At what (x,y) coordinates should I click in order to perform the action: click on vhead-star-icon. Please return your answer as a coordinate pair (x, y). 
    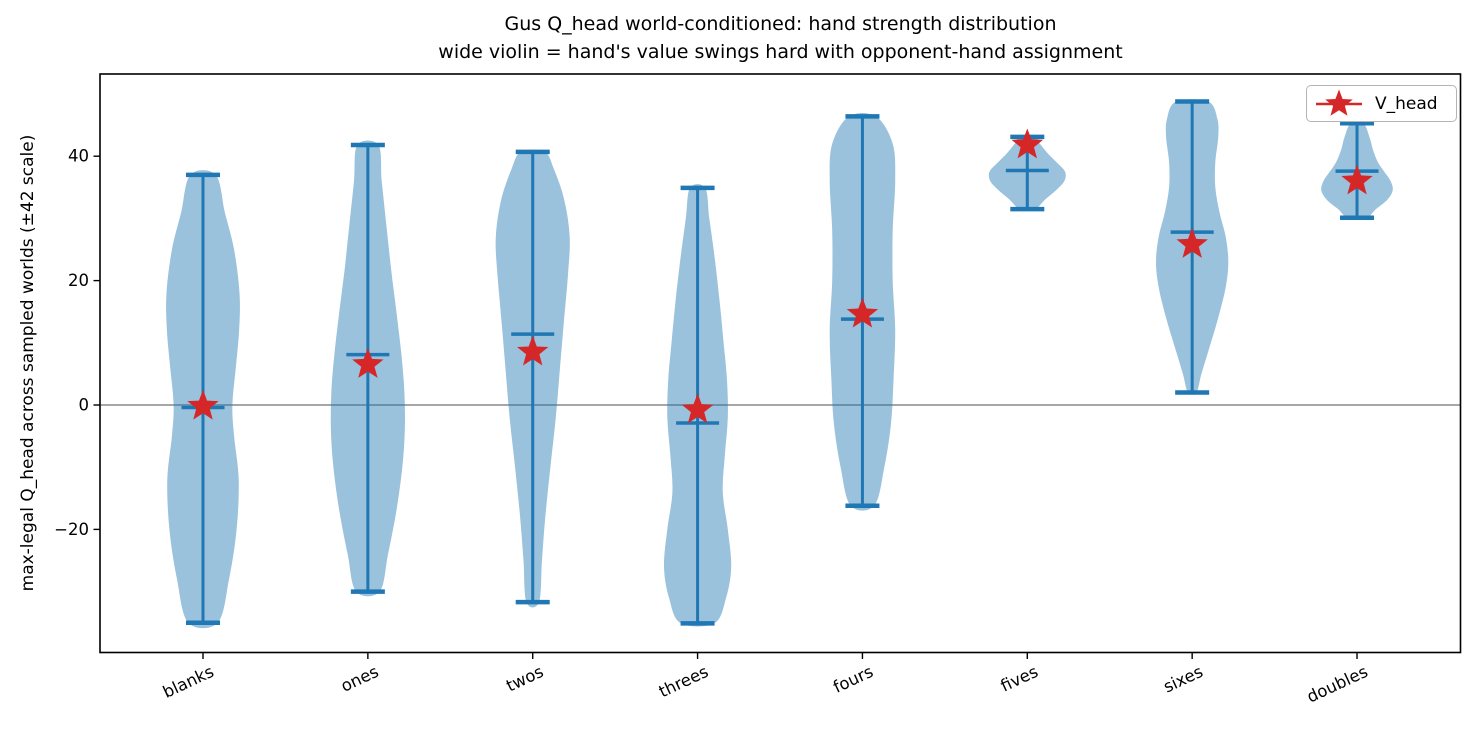
    Looking at the image, I should click on (1339, 102).